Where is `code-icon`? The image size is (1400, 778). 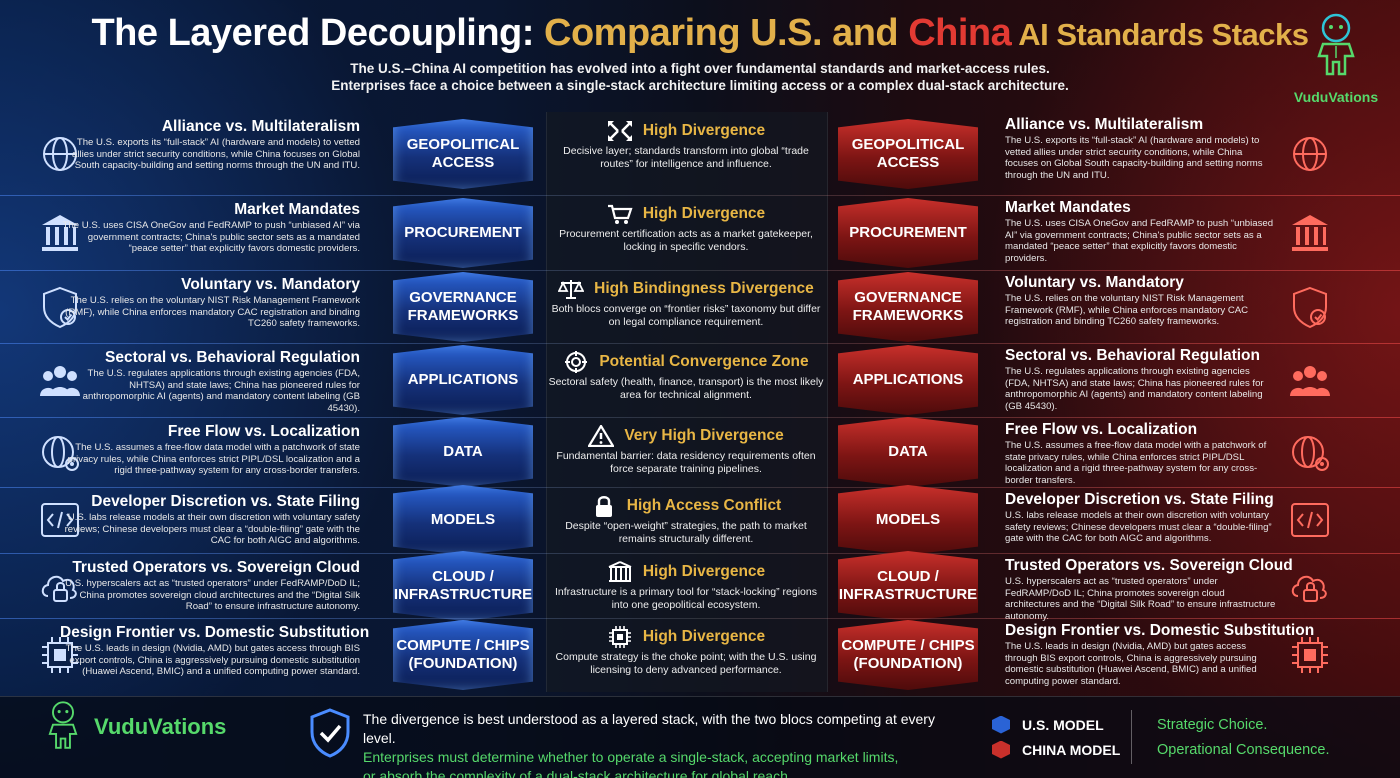
code-icon is located at coordinates (60, 520).